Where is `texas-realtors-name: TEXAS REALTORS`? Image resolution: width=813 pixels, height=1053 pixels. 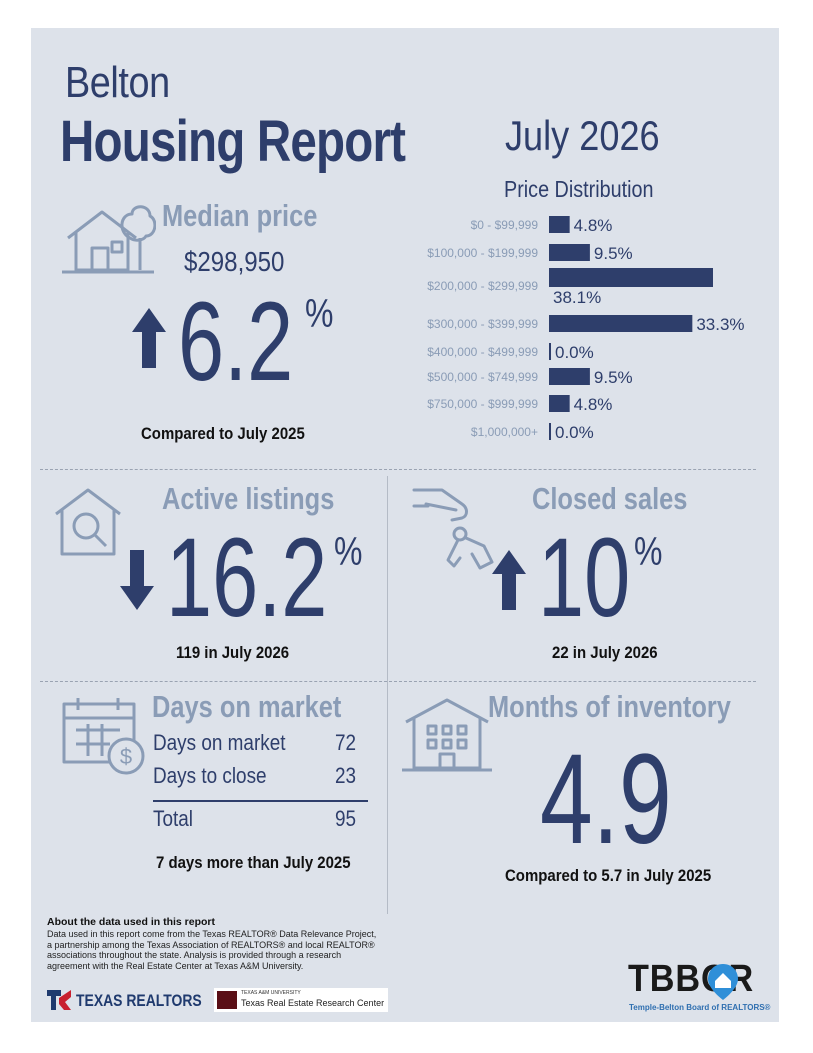 texas-realtors-name: TEXAS REALTORS is located at coordinates (139, 1000).